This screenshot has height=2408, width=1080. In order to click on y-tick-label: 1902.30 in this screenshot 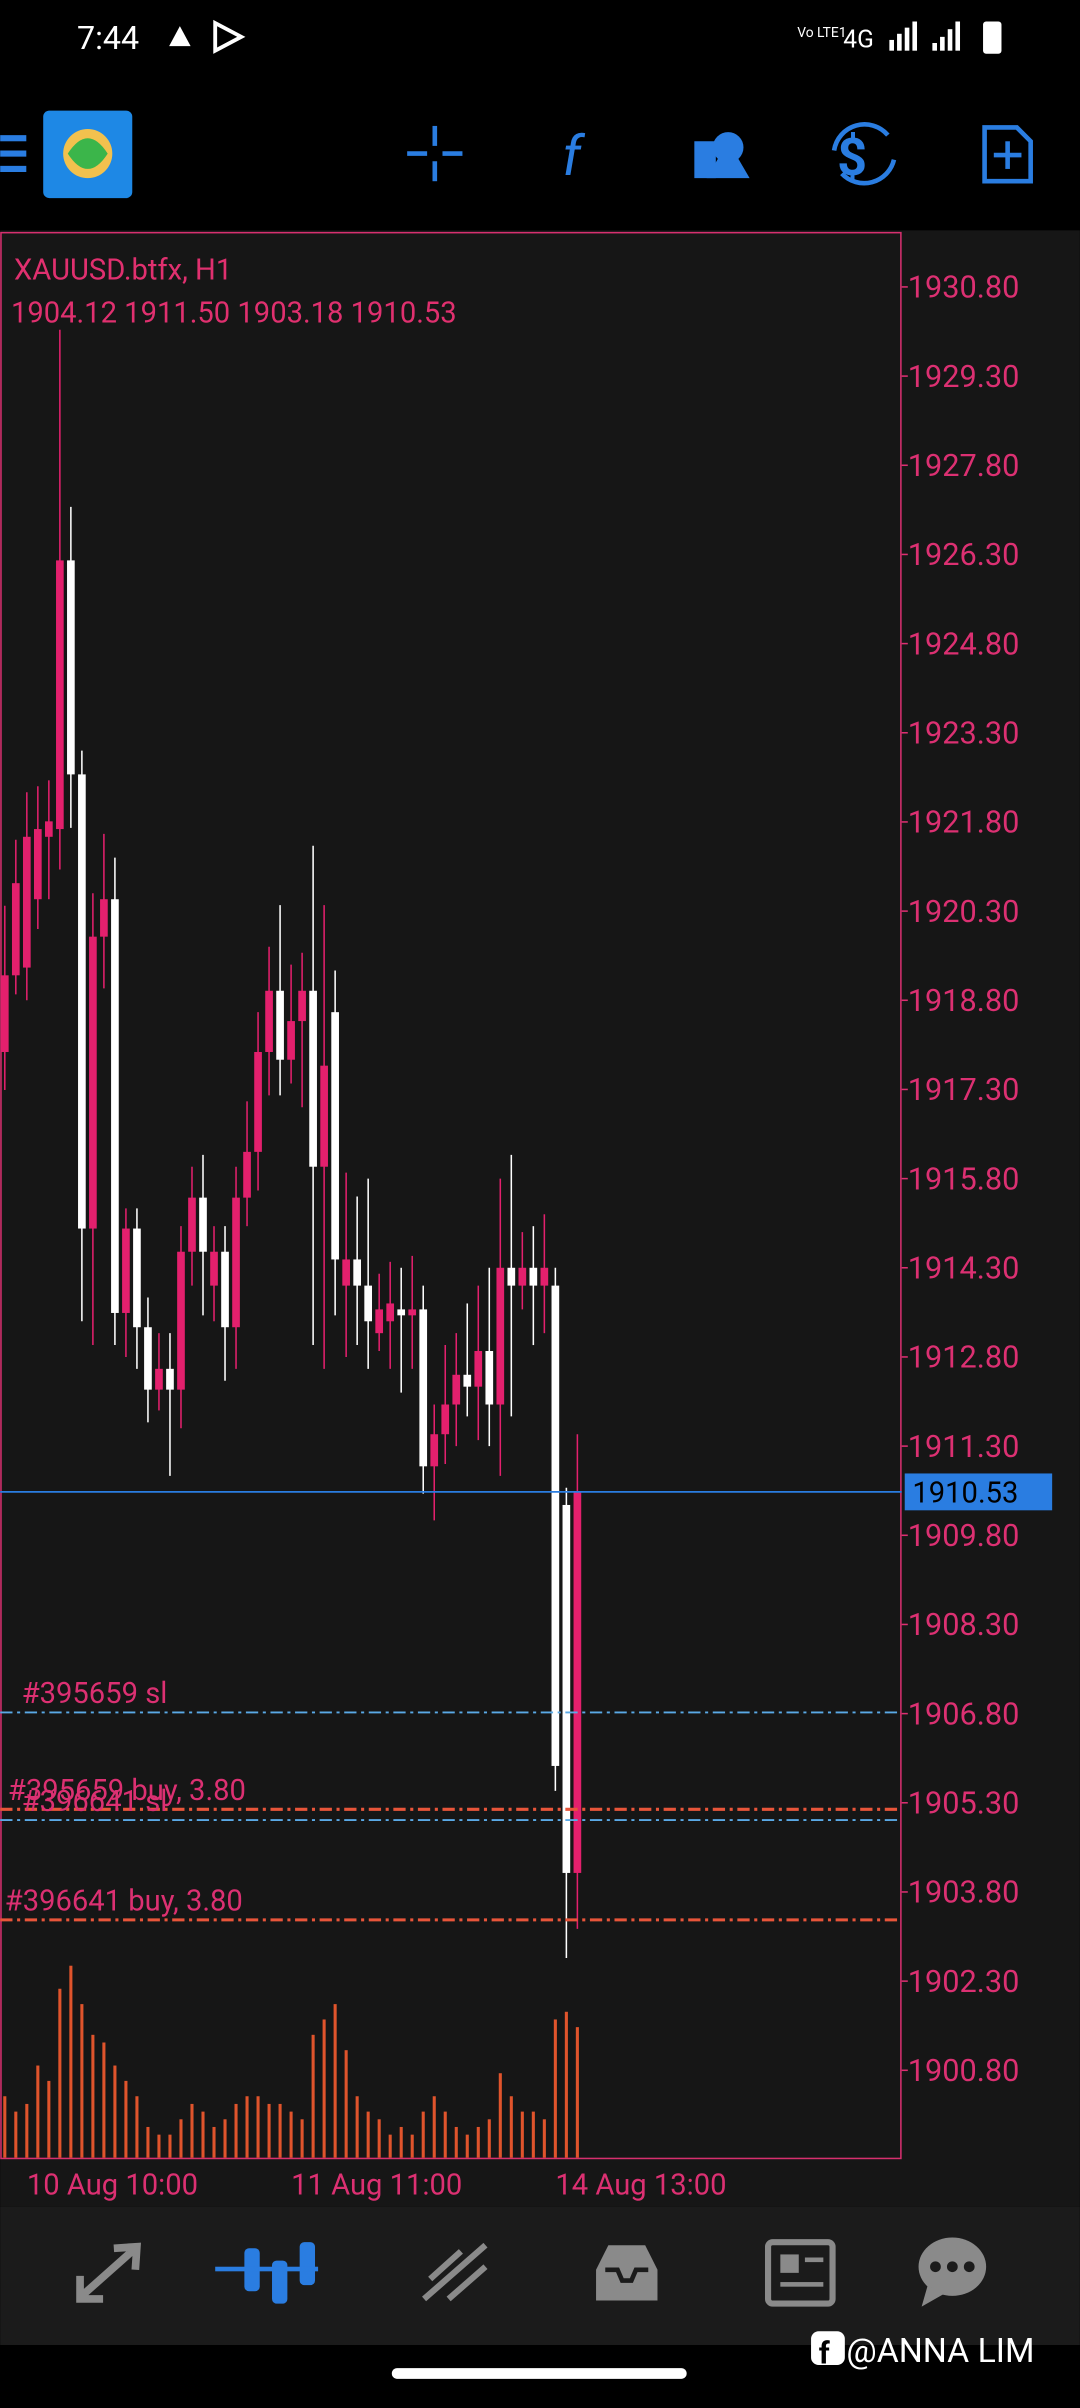, I will do `click(964, 1982)`.